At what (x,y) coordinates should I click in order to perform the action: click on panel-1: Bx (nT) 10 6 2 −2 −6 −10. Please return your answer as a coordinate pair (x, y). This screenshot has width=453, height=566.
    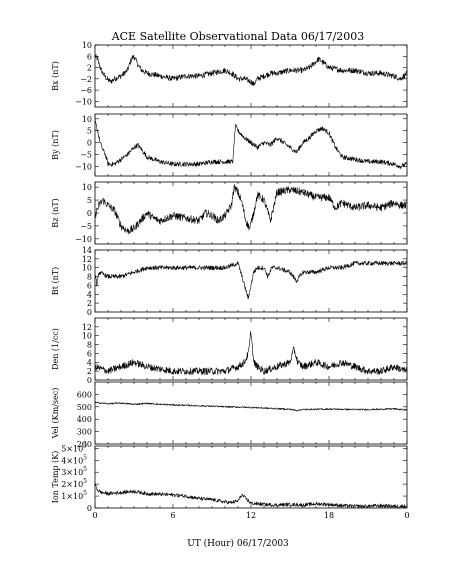
    Looking at the image, I should click on (229, 74).